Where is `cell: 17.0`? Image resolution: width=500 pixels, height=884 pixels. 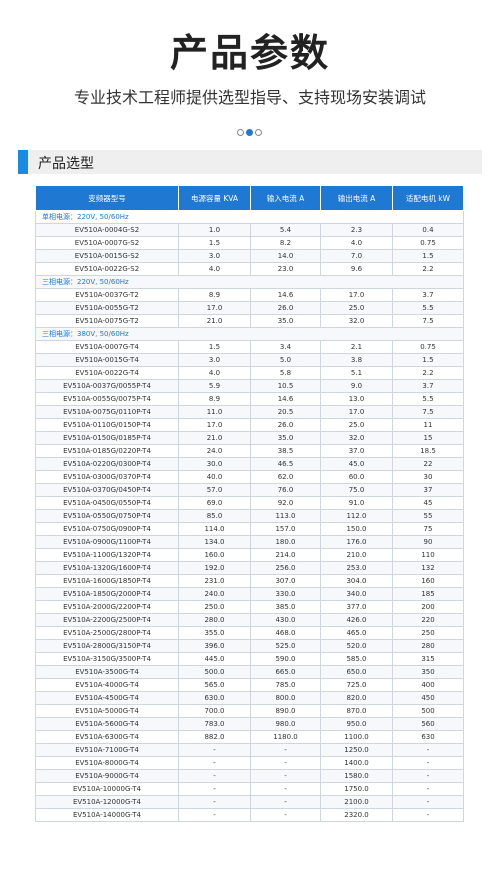
cell: 17.0 is located at coordinates (214, 425).